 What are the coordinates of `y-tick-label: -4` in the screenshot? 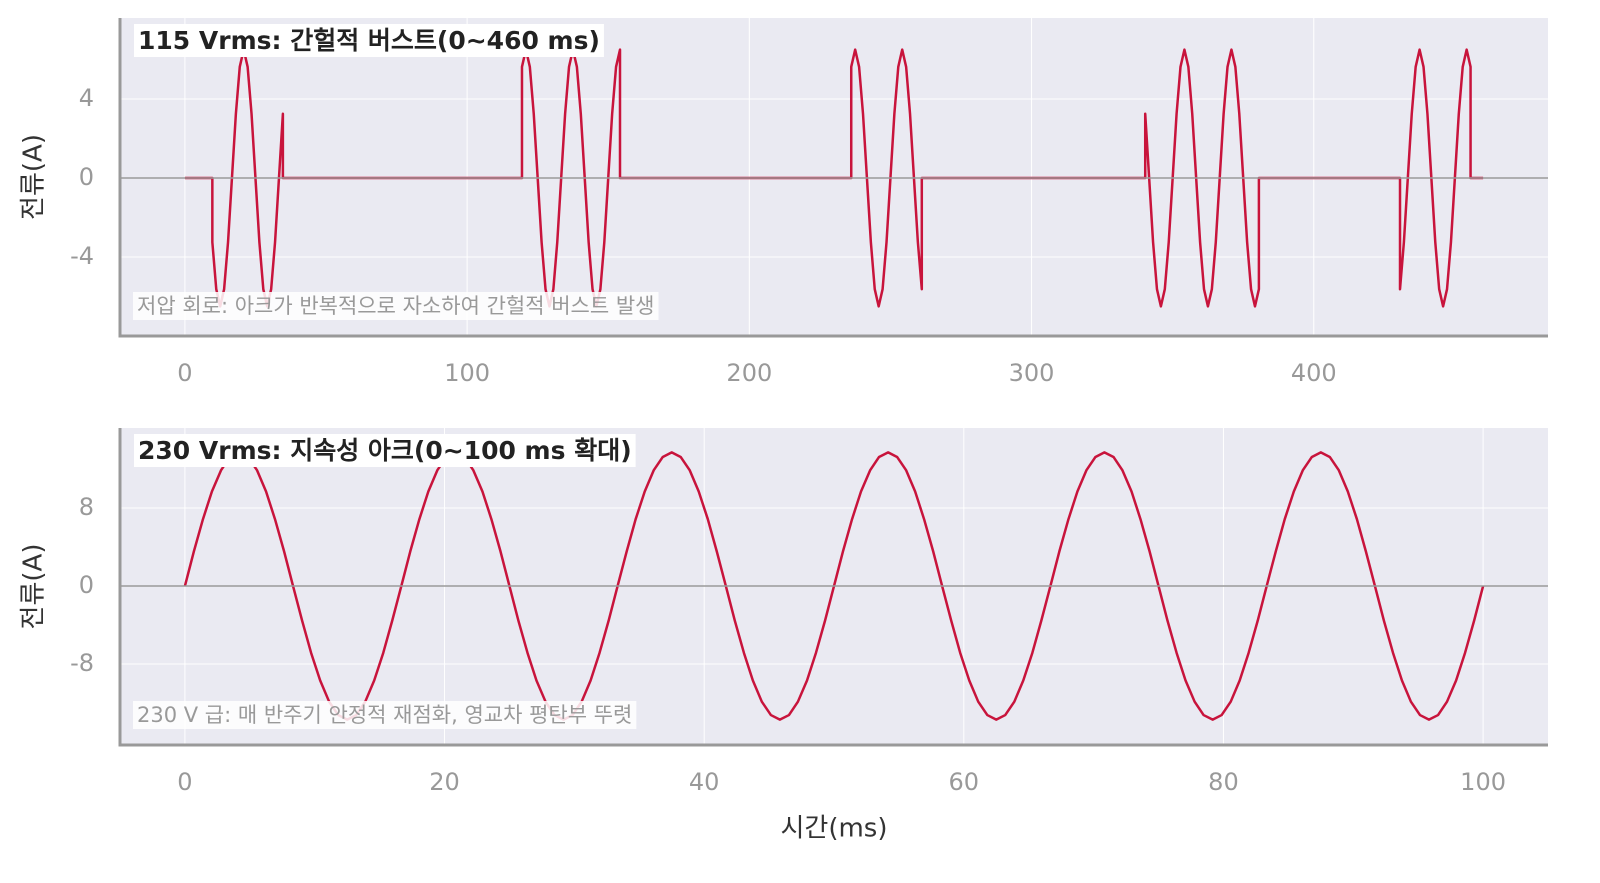 It's located at (82, 256).